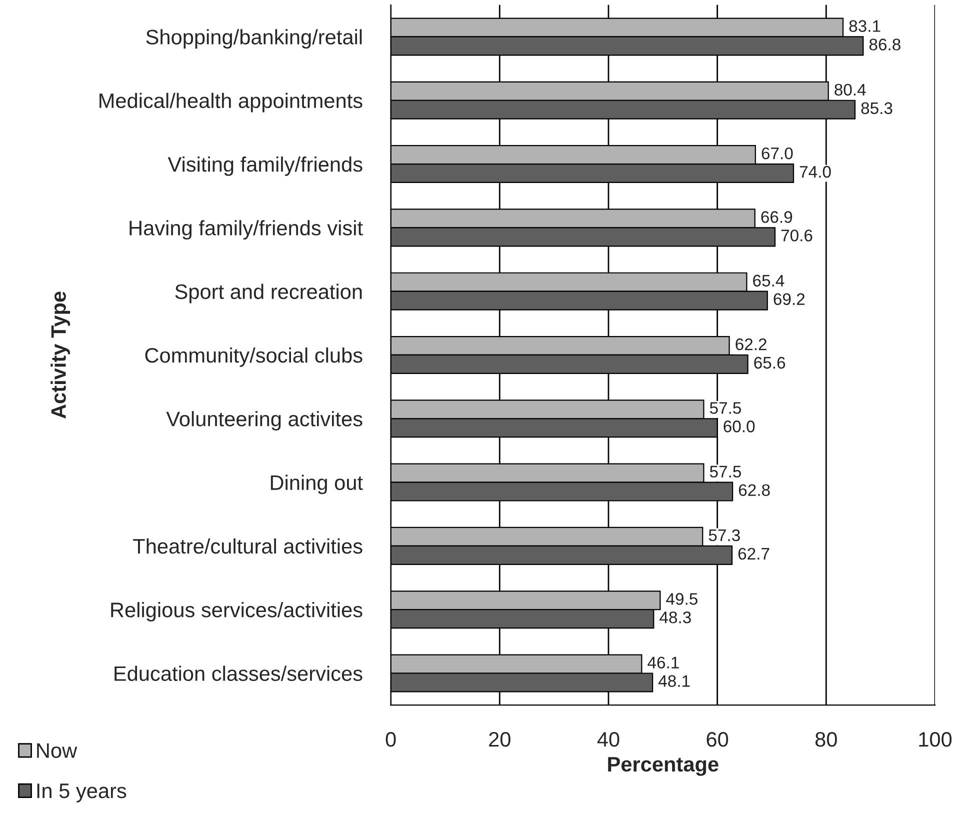 The height and width of the screenshot is (817, 977). I want to click on data-label: 69.2, so click(789, 299).